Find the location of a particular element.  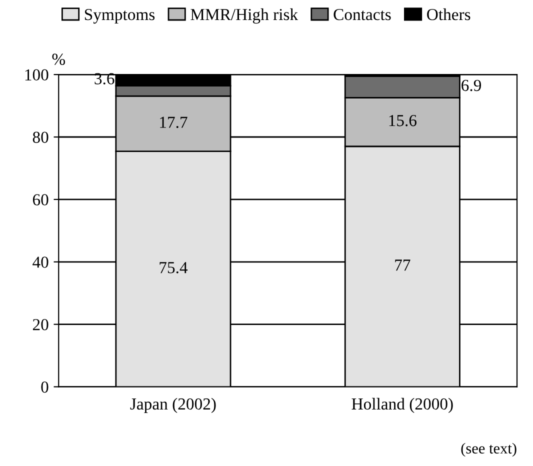

legend-label: MMR/High risk is located at coordinates (244, 16).